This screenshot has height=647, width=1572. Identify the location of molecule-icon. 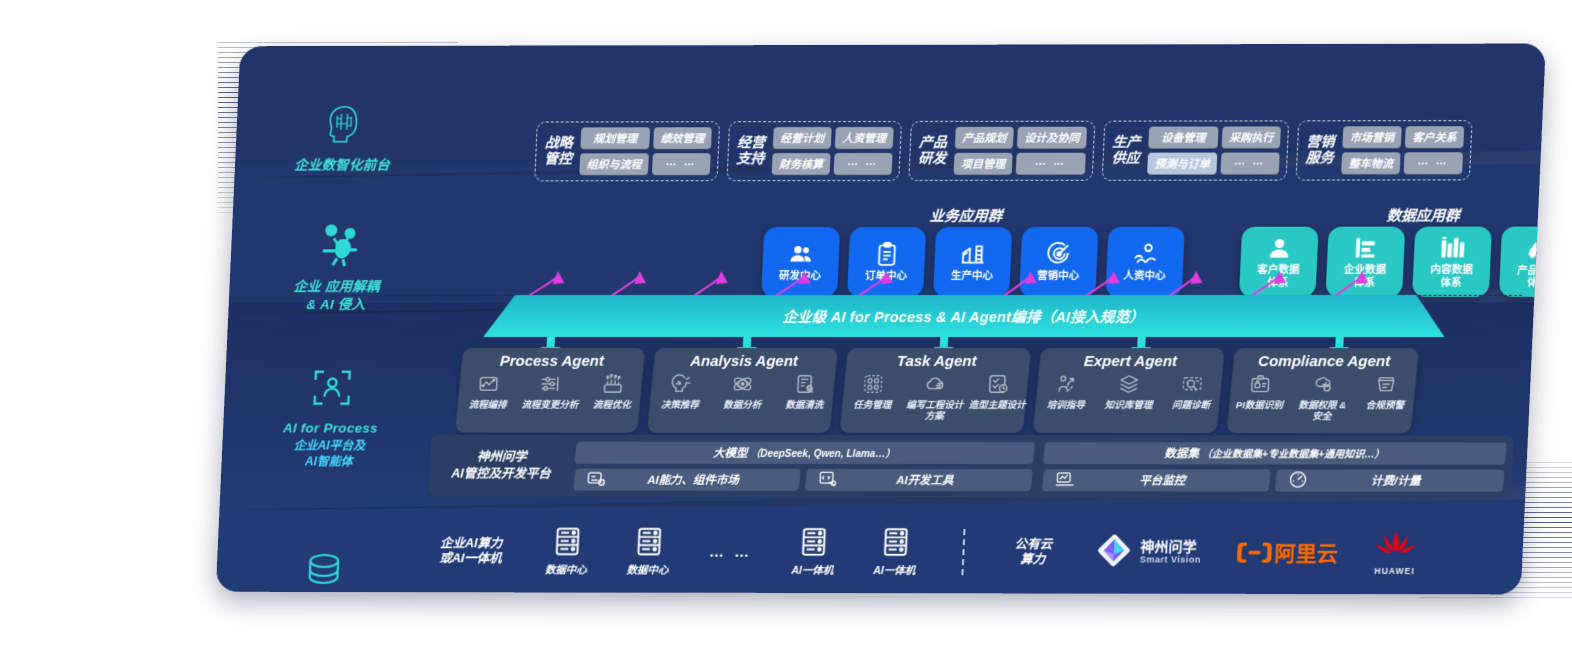
(338, 246).